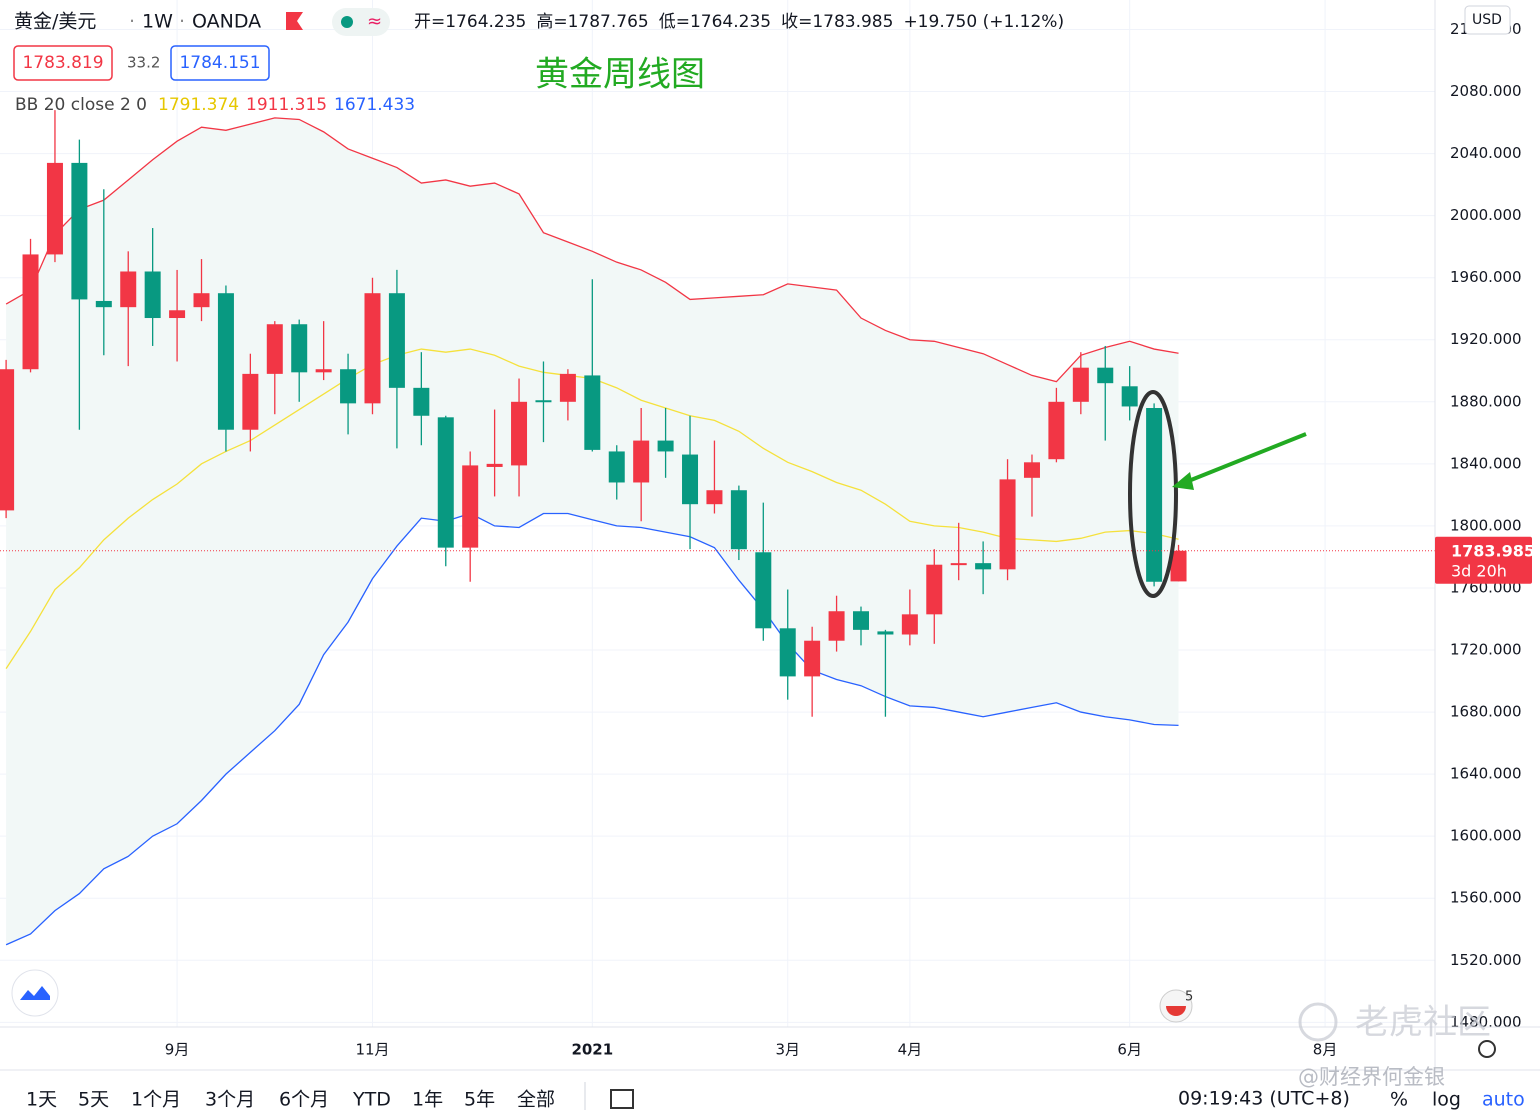 This screenshot has height=1114, width=1540. I want to click on y-tick-label: 1800.000, so click(1486, 525).